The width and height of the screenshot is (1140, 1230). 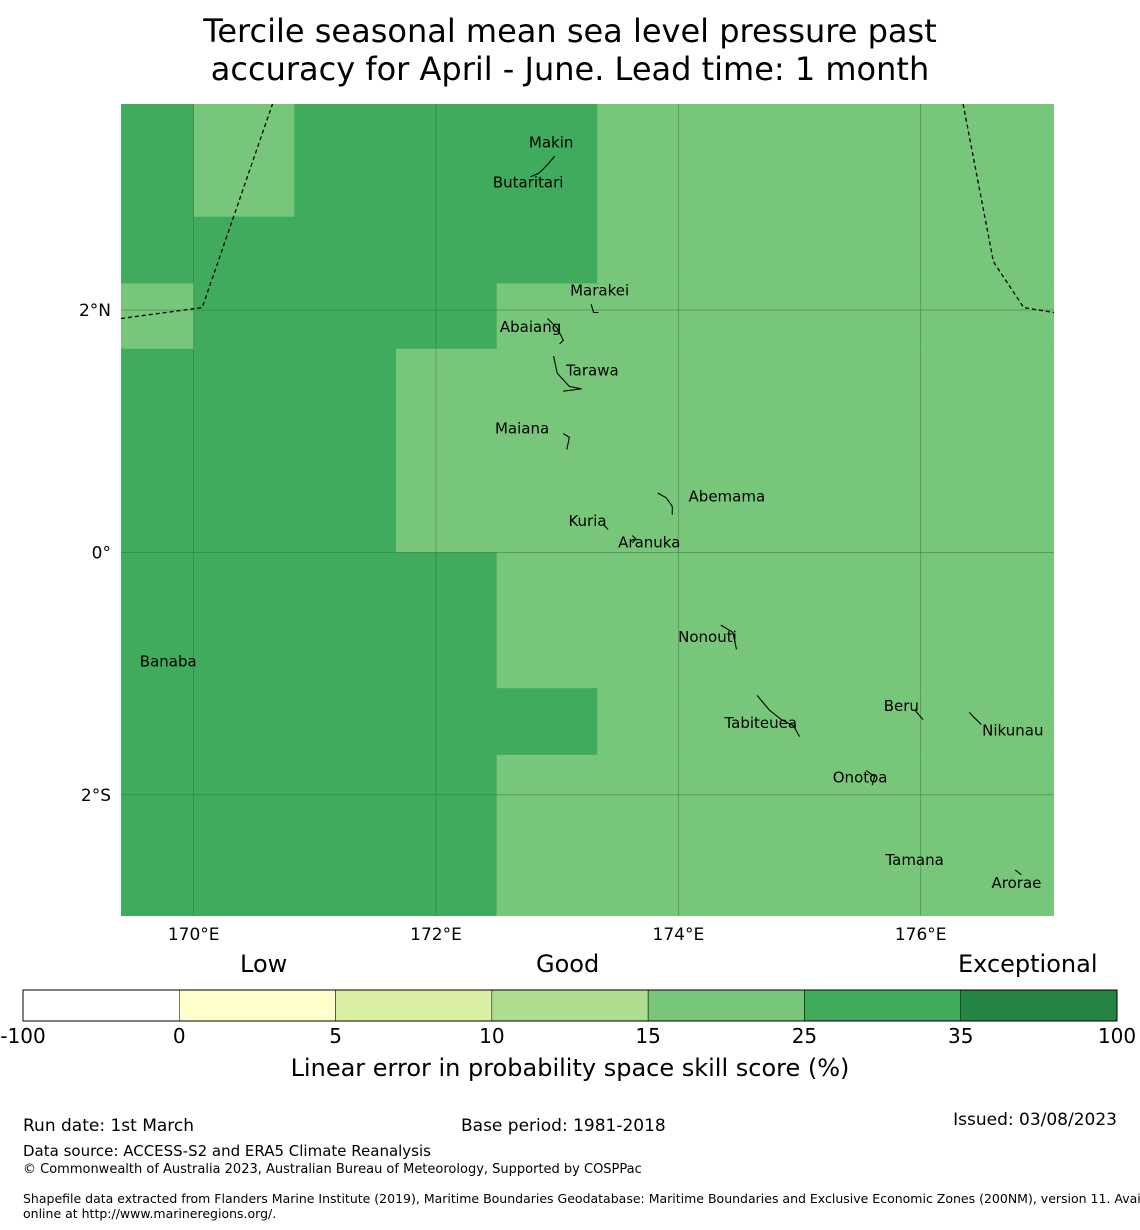 I want to click on island-label: Onotoa, so click(x=860, y=778).